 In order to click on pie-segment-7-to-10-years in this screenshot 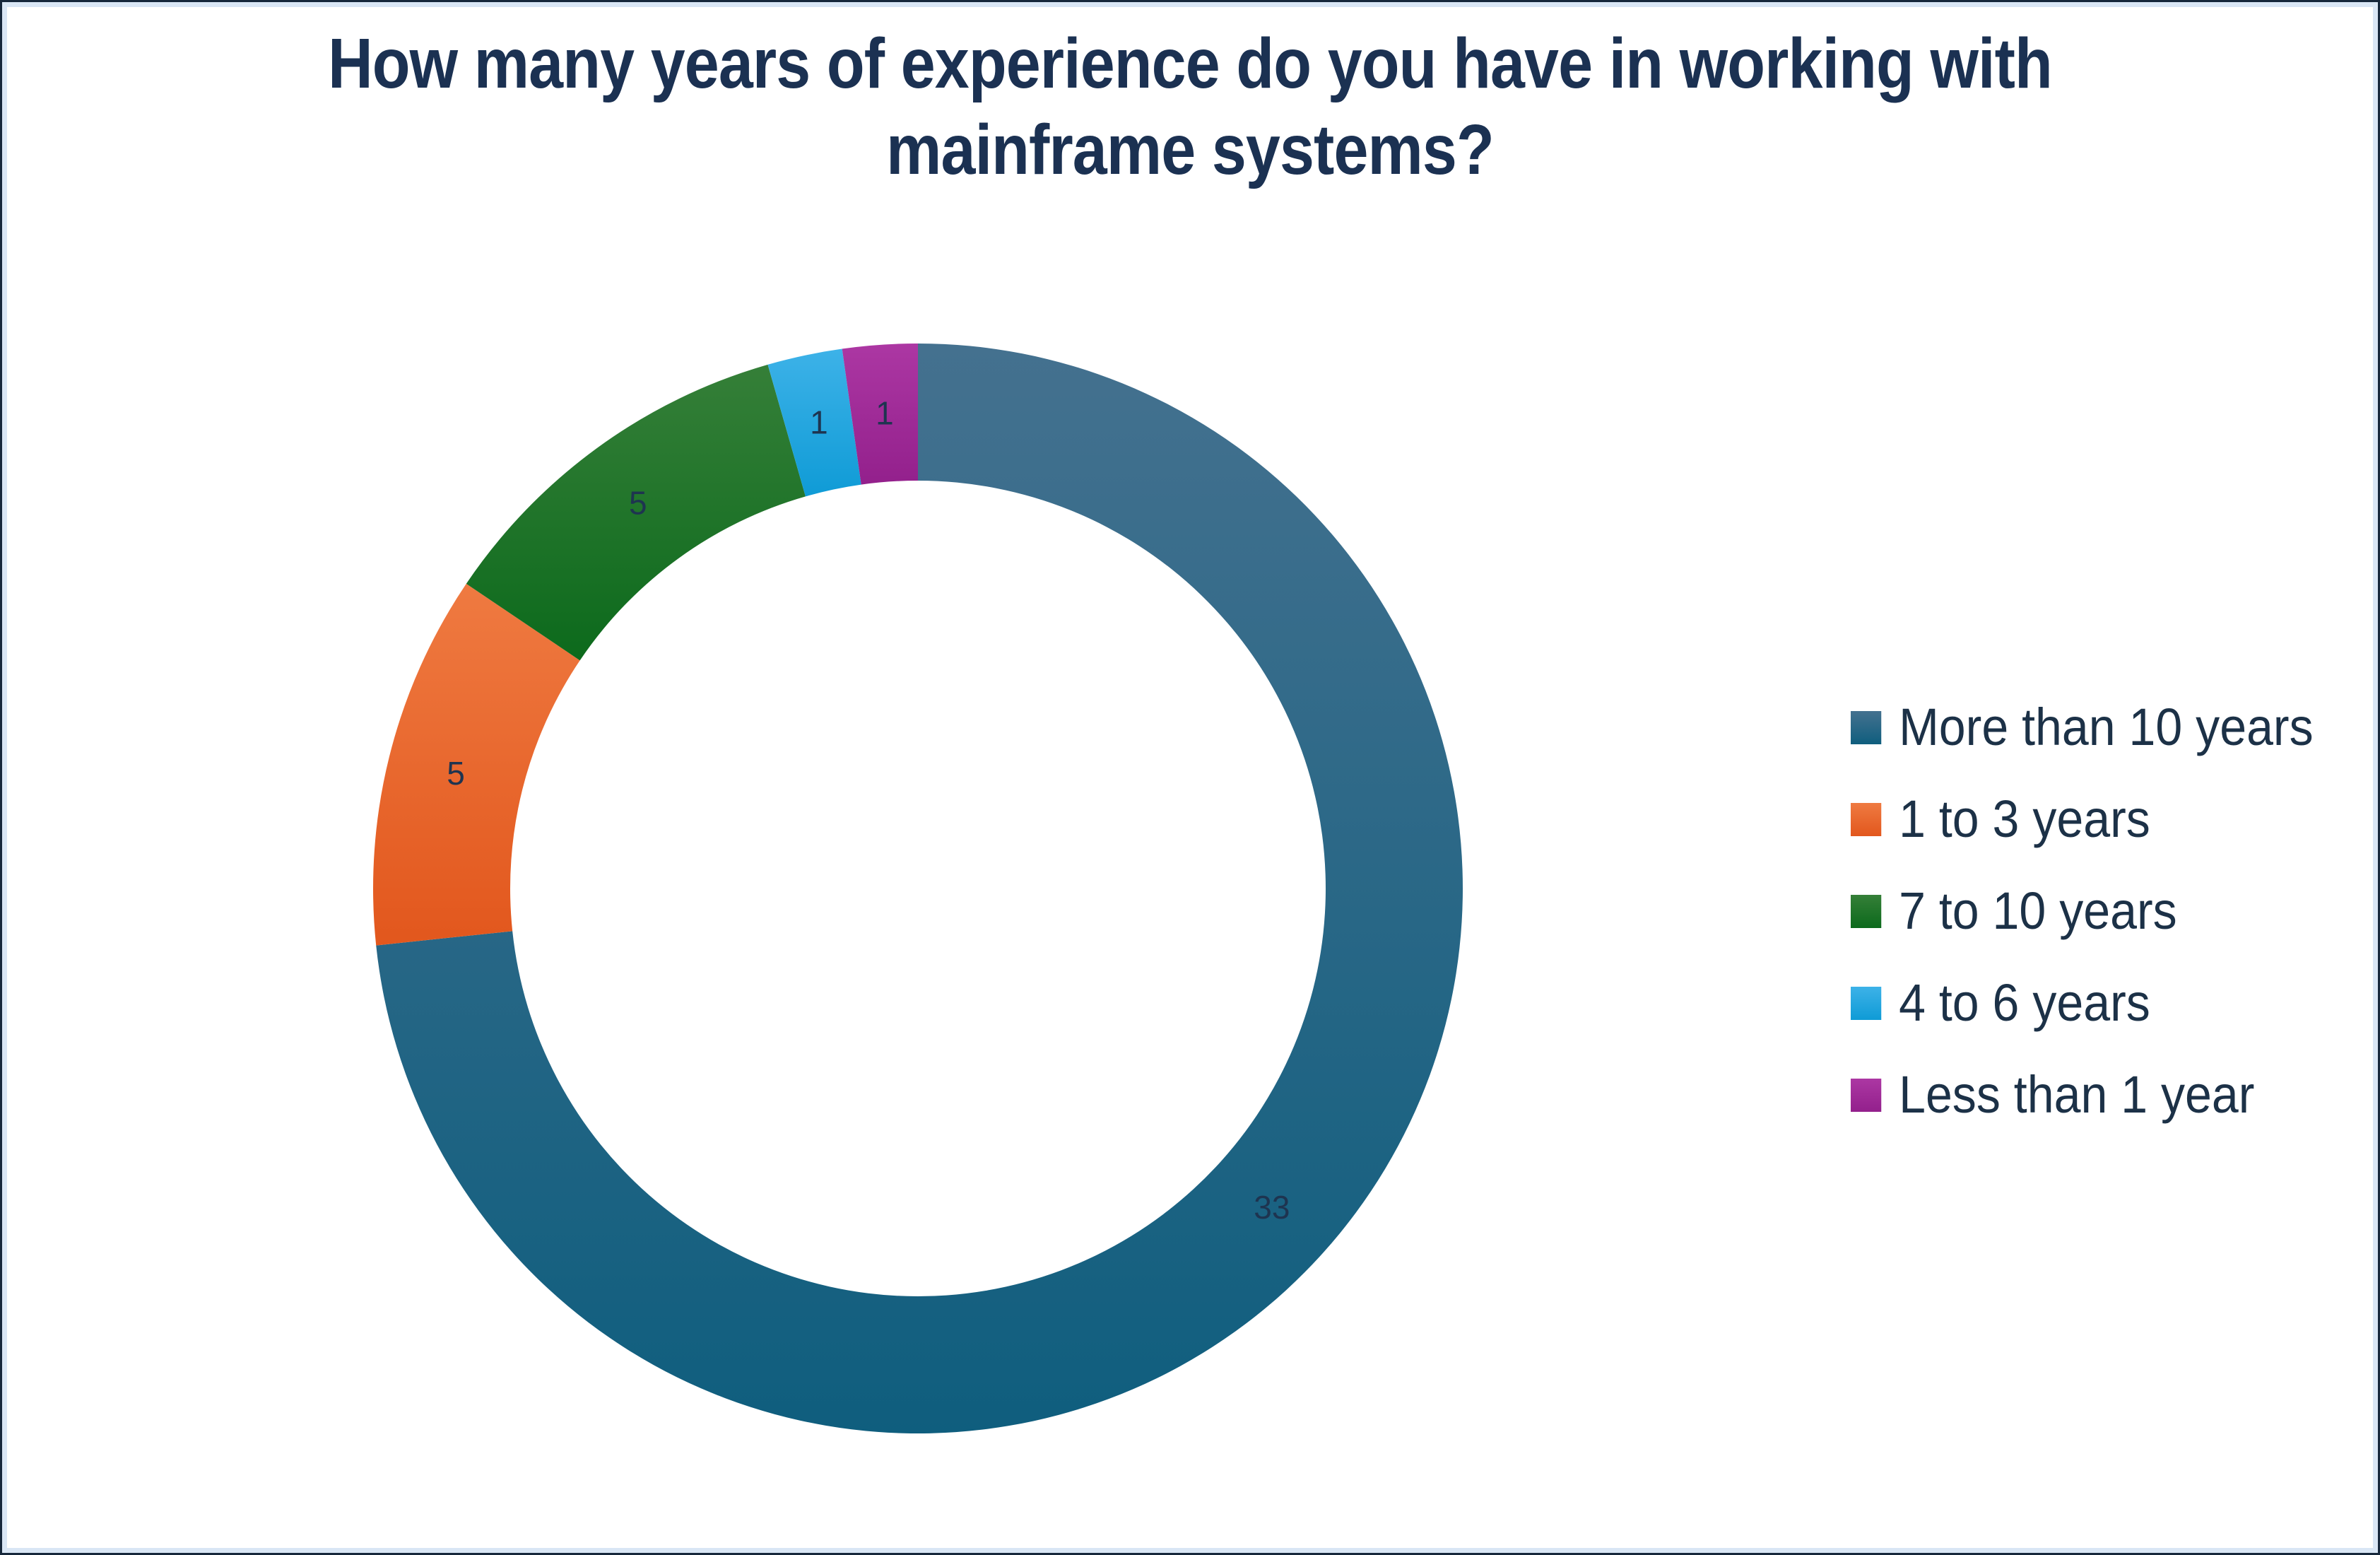, I will do `click(636, 512)`.